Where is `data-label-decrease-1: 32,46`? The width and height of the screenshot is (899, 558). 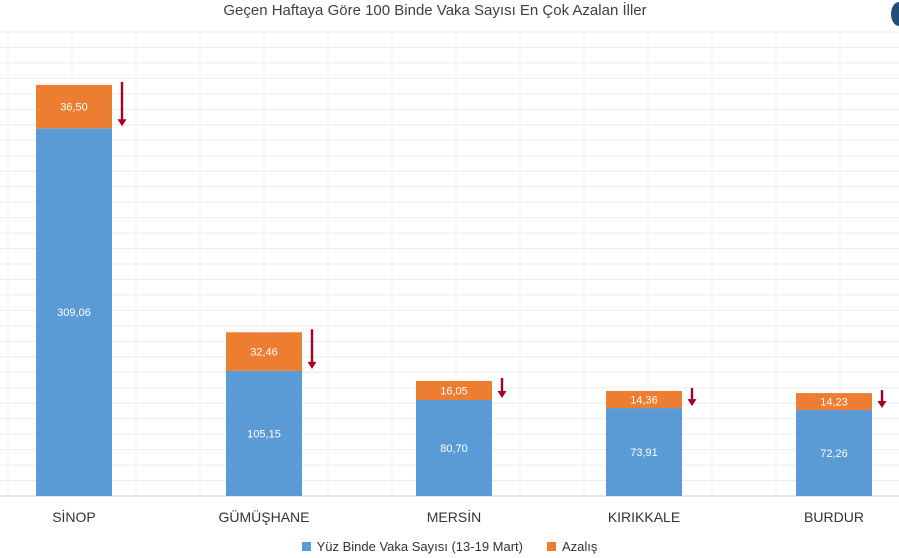
data-label-decrease-1: 32,46 is located at coordinates (264, 353).